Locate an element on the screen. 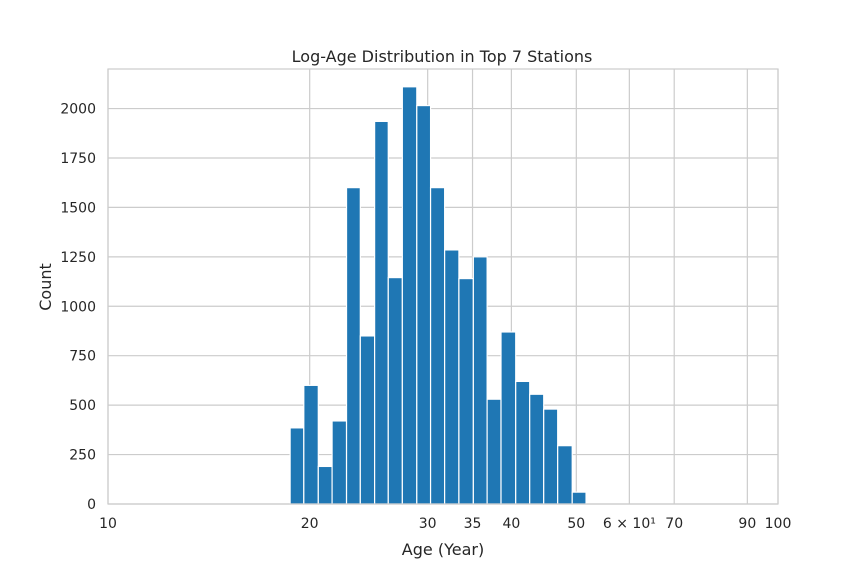  y-tick-label: 1750 is located at coordinates (78, 159).